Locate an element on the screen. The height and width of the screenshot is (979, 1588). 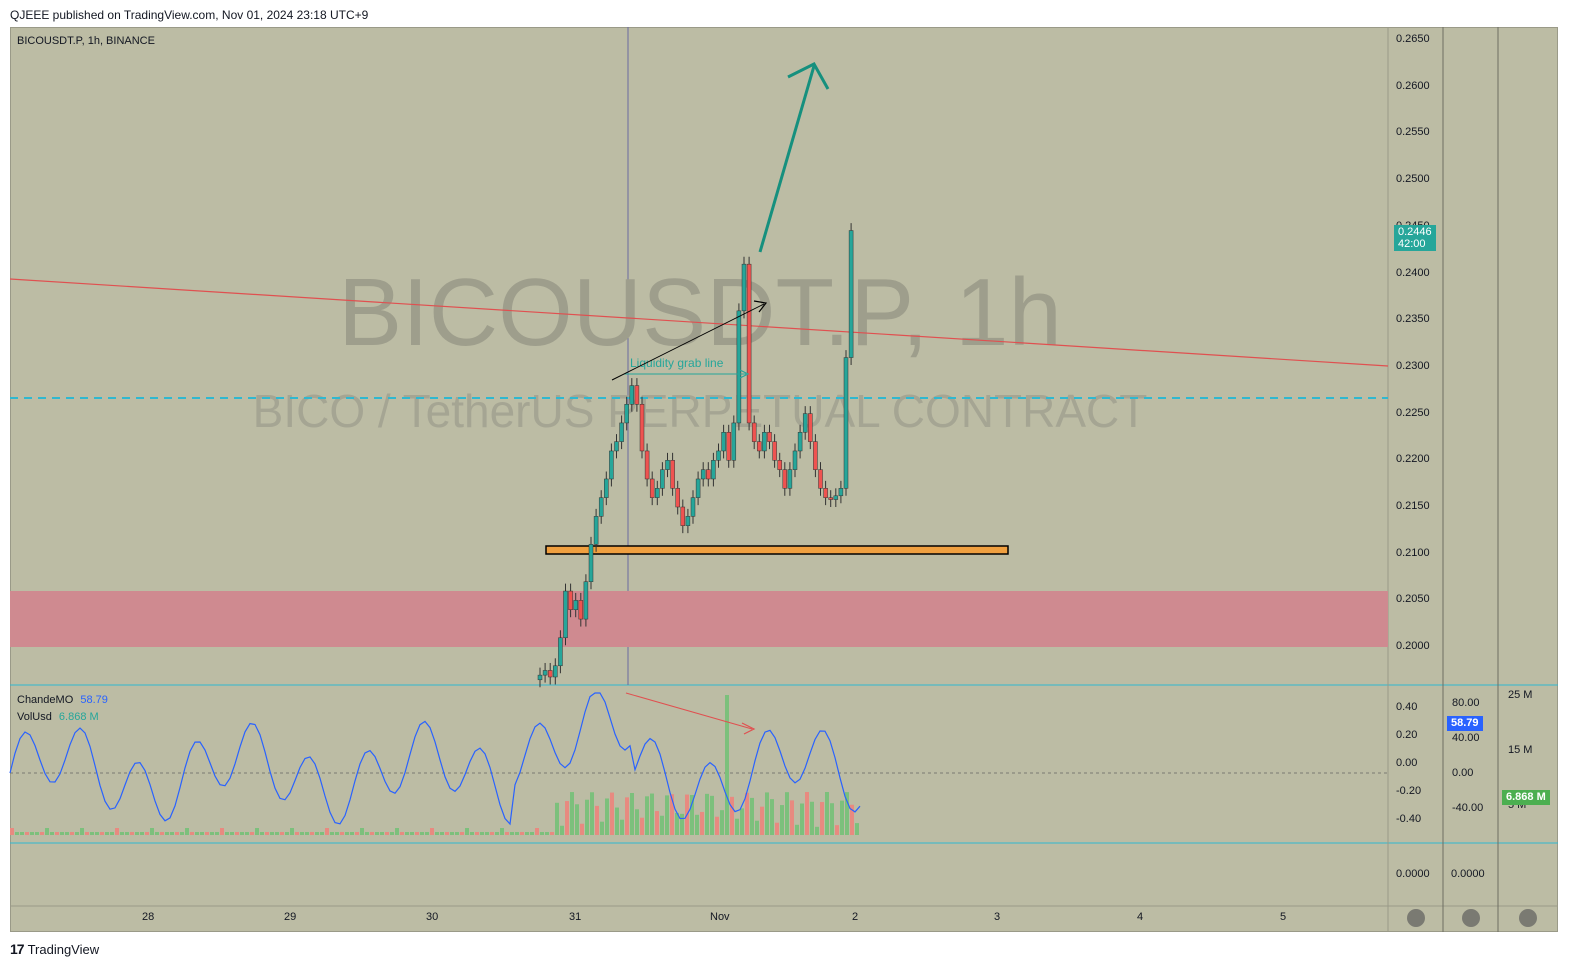
vol-value: 6.868 M is located at coordinates (78, 717).